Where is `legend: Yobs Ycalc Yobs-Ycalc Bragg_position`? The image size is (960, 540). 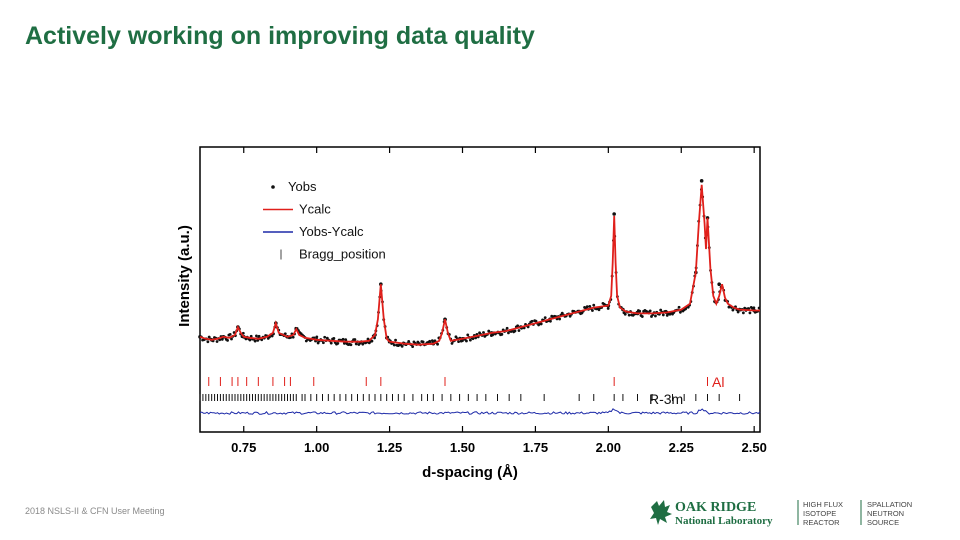
legend: Yobs Ycalc Yobs-Ycalc Bragg_position is located at coordinates (324, 220).